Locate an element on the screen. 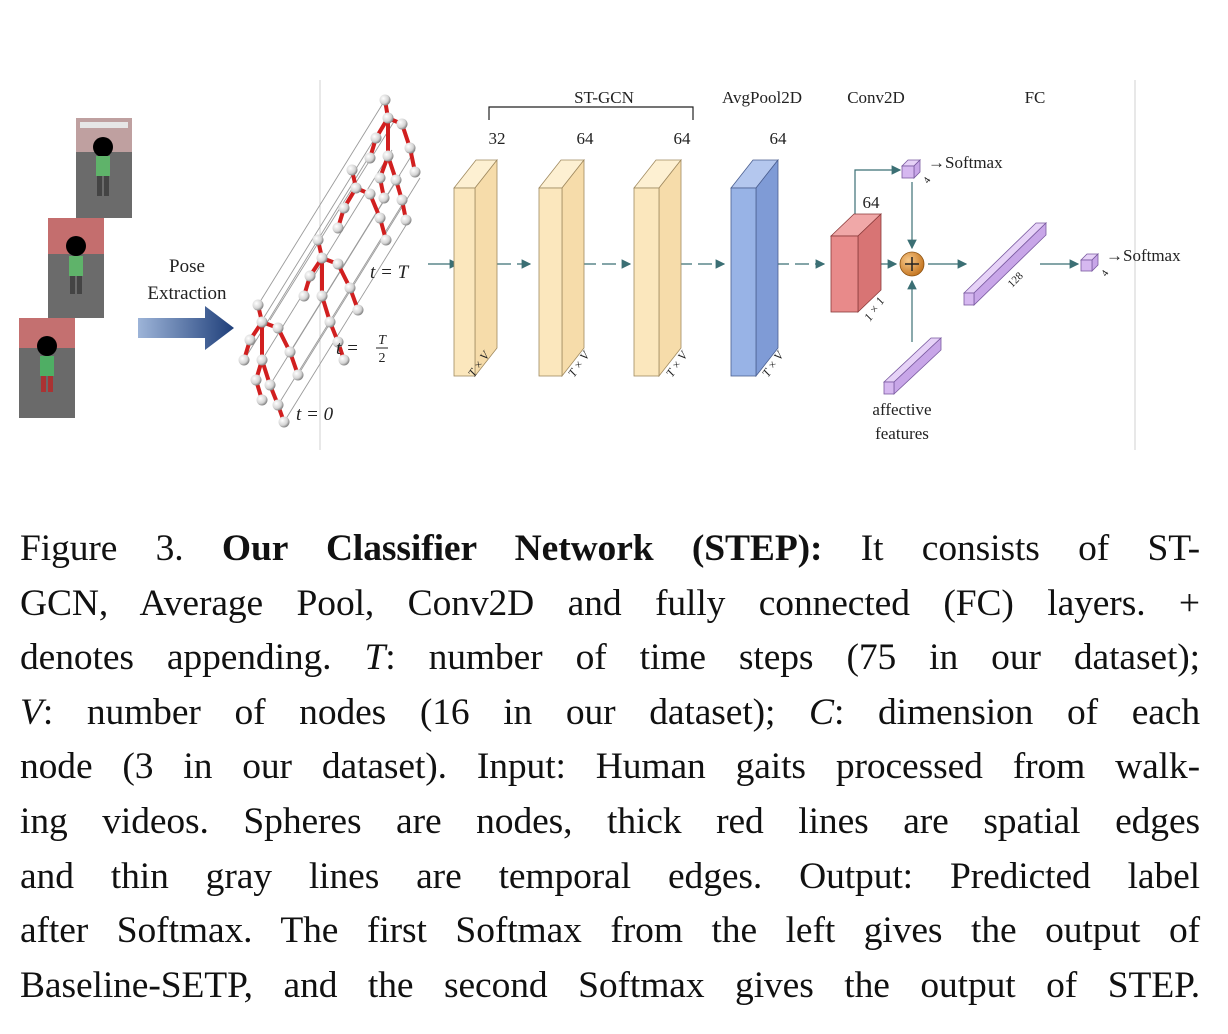  header-avgpool: AvgPool2D is located at coordinates (762, 97).